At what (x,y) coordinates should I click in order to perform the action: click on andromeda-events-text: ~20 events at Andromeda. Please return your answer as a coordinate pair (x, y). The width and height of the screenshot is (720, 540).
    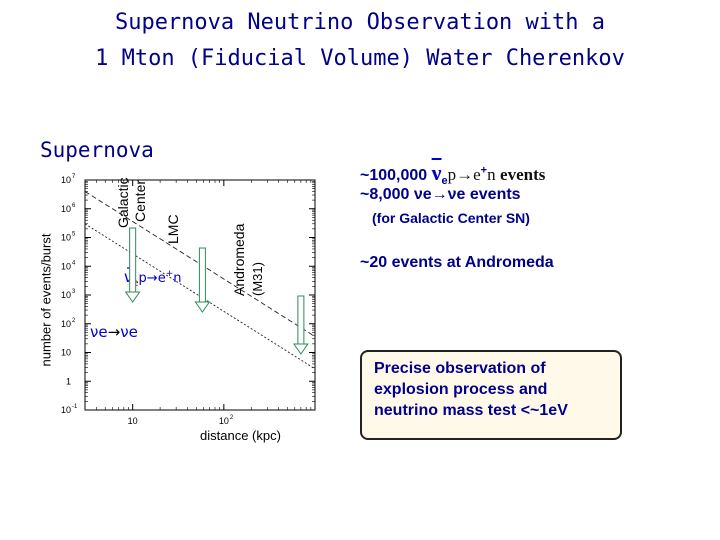
    Looking at the image, I should click on (457, 262).